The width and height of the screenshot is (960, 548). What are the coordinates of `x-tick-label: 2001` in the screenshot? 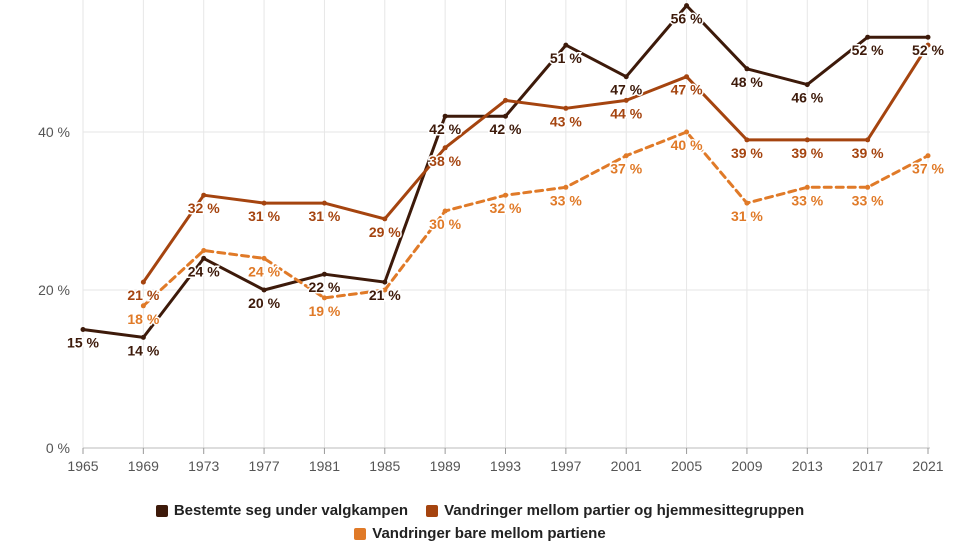 It's located at (626, 466).